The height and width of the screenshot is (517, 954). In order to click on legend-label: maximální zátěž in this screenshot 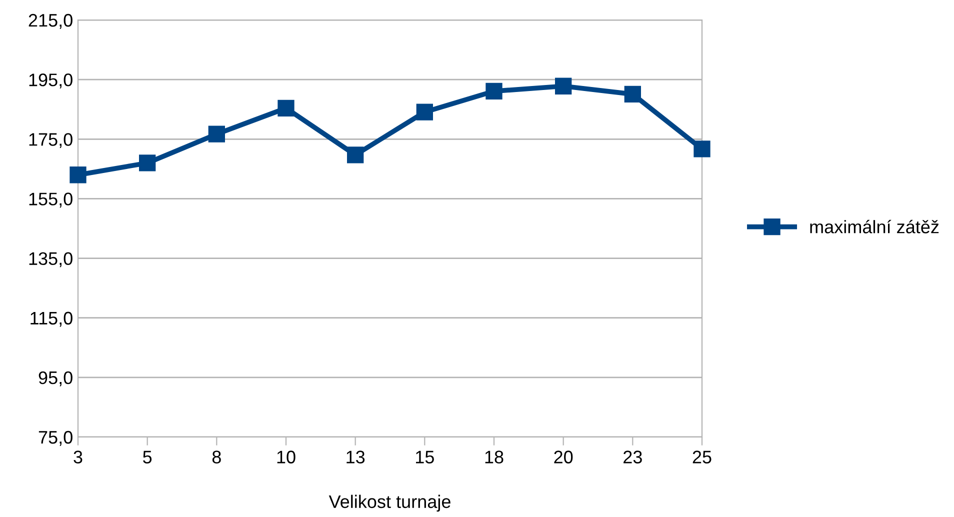, I will do `click(874, 227)`.